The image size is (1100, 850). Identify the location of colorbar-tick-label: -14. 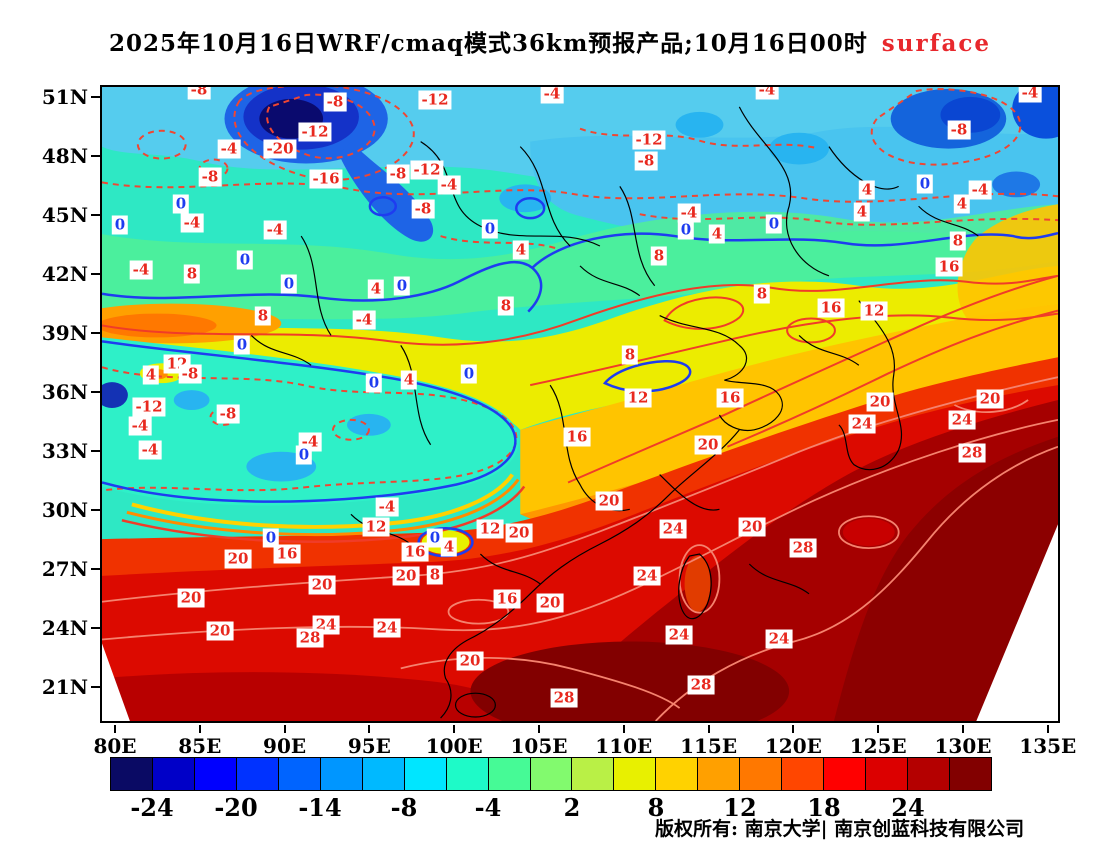
(320, 807).